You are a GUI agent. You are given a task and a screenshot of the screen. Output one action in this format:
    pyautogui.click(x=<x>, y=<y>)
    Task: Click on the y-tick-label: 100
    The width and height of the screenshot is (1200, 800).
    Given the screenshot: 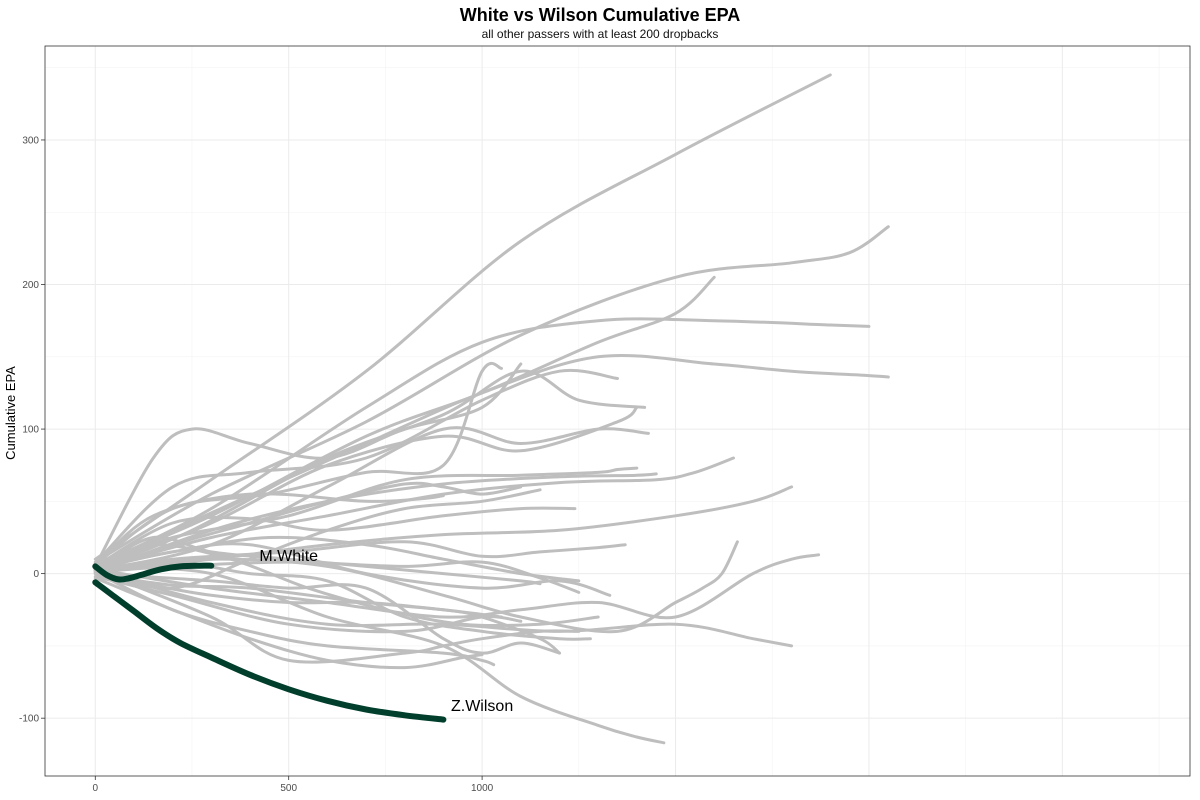 What is the action you would take?
    pyautogui.click(x=30, y=430)
    